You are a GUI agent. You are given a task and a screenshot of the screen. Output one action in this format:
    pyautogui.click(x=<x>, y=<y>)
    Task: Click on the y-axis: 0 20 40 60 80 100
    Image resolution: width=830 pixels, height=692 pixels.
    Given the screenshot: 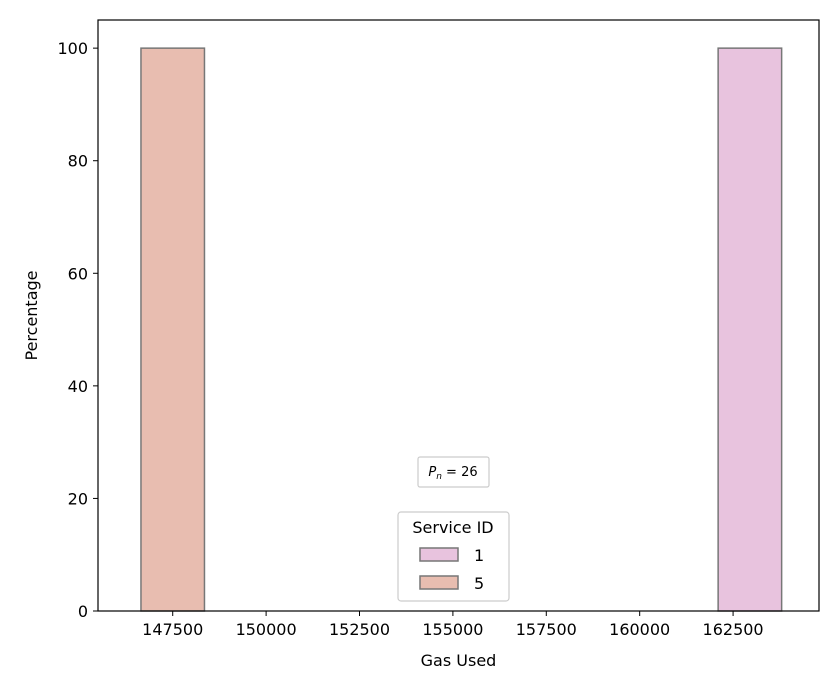 What is the action you would take?
    pyautogui.click(x=77, y=330)
    